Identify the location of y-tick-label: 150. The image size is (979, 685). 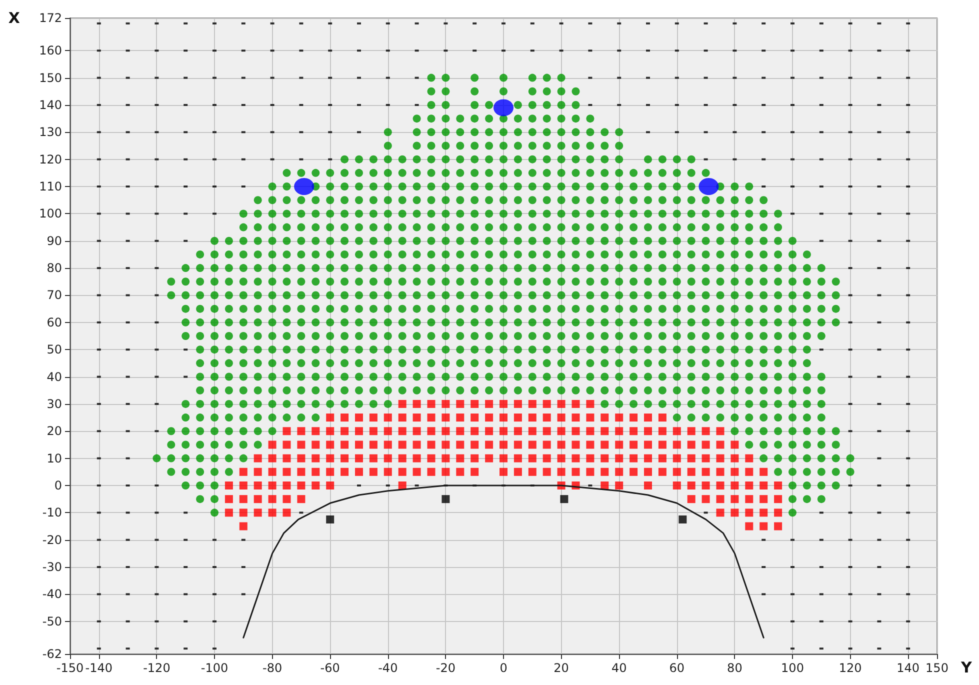
(50, 77).